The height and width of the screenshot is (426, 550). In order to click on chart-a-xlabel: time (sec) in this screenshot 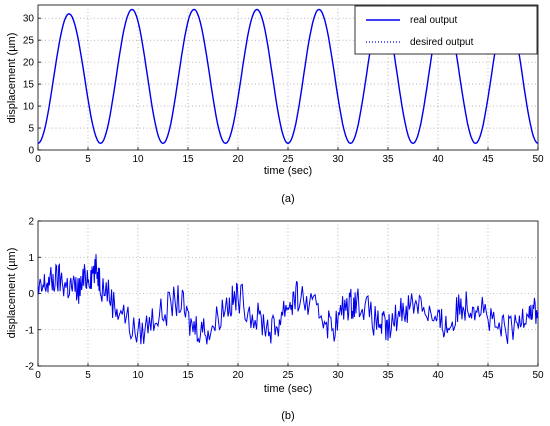, I will do `click(288, 171)`.